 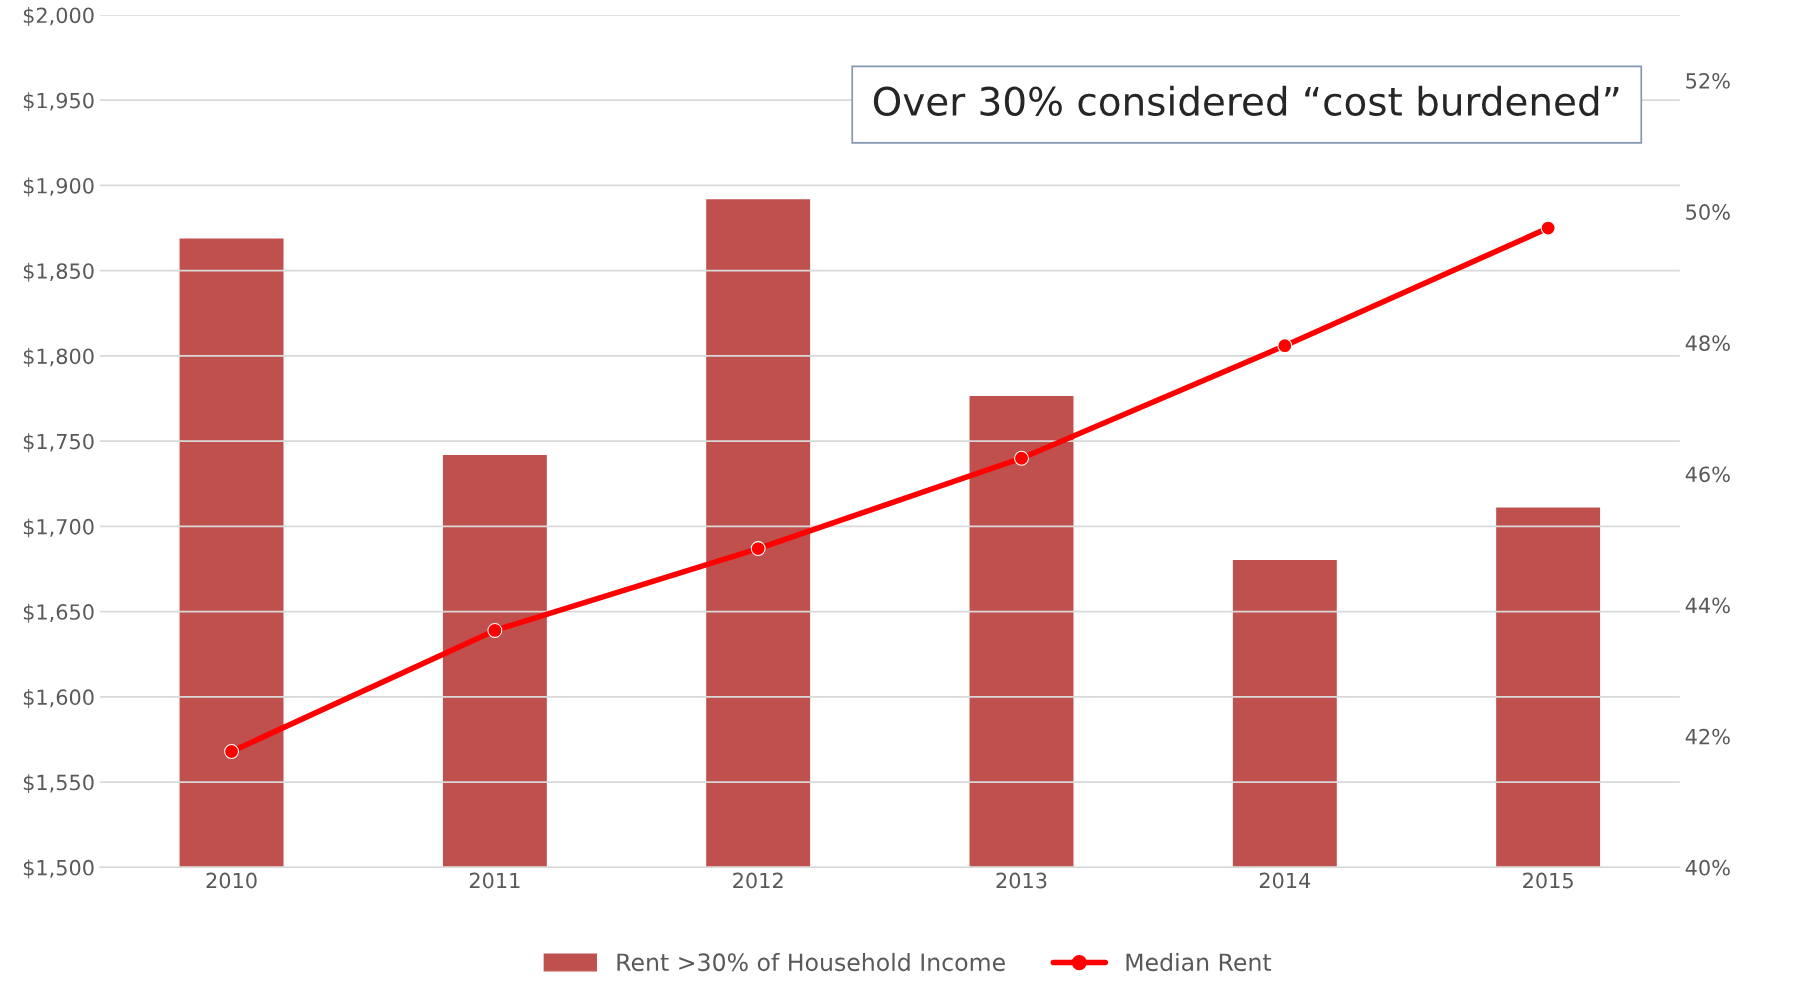 What do you see at coordinates (1707, 474) in the screenshot?
I see `y2-tick-label: 46%` at bounding box center [1707, 474].